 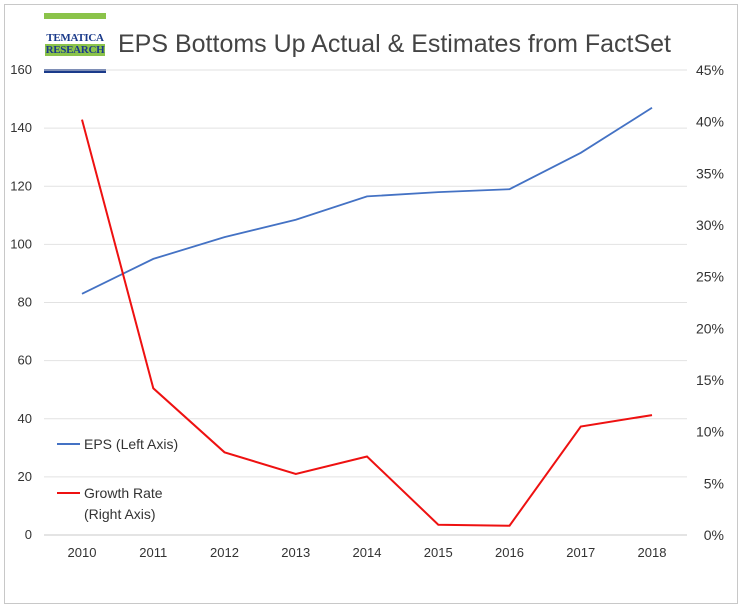 I want to click on left-axis-tick-label: 80, so click(x=25, y=302).